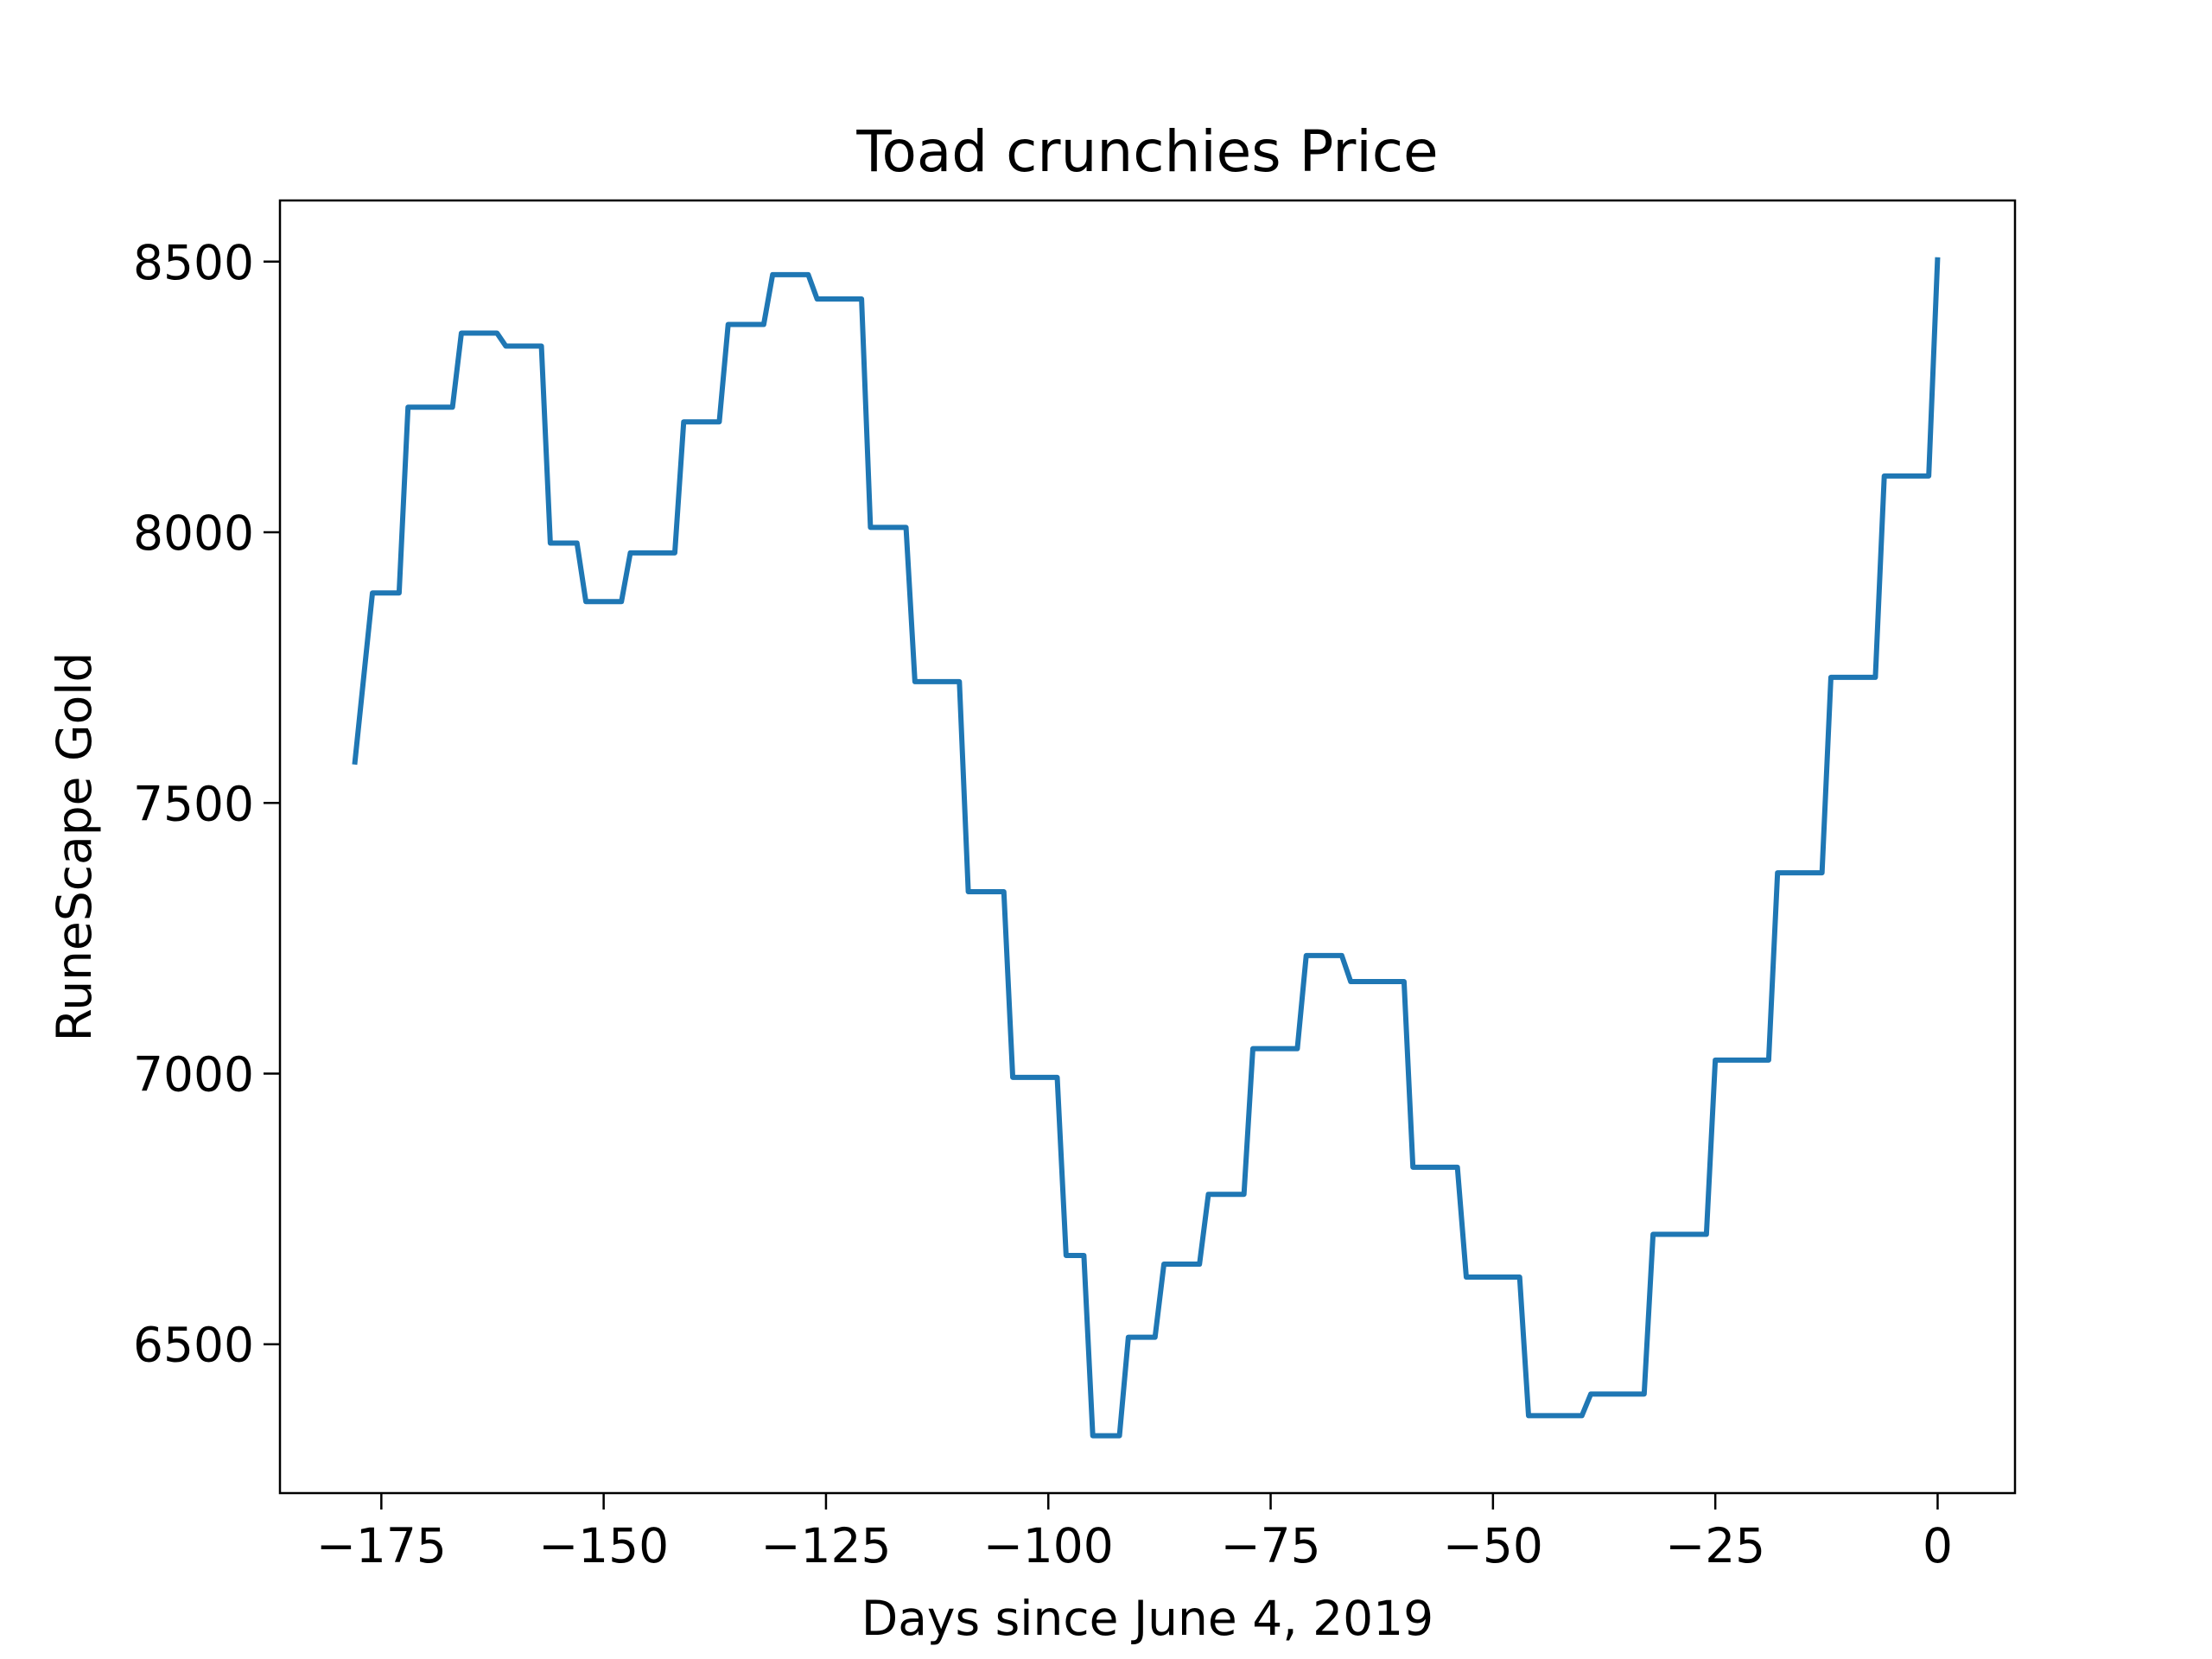 This screenshot has height=1659, width=2212. What do you see at coordinates (825, 1545) in the screenshot?
I see `x-tick-label: −125` at bounding box center [825, 1545].